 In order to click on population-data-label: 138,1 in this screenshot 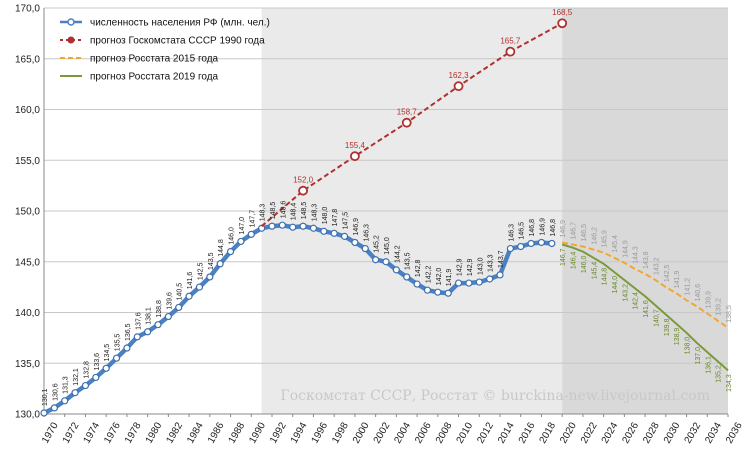, I will do `click(149, 316)`.